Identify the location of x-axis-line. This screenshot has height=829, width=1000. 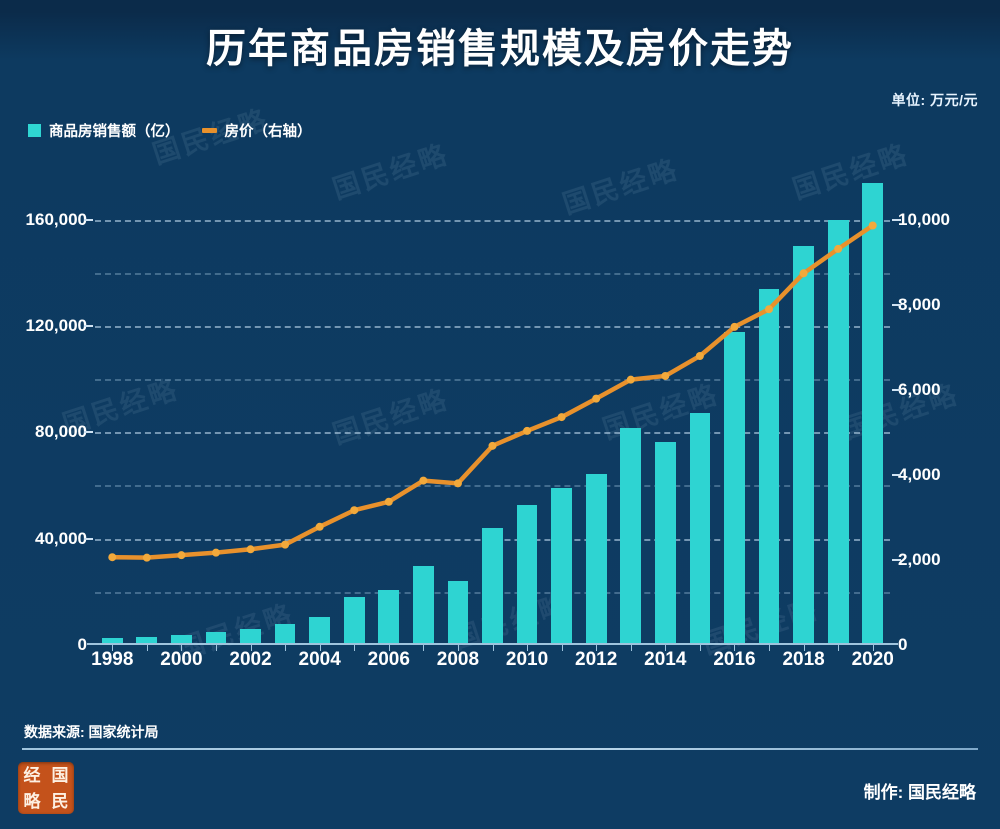
(492, 644).